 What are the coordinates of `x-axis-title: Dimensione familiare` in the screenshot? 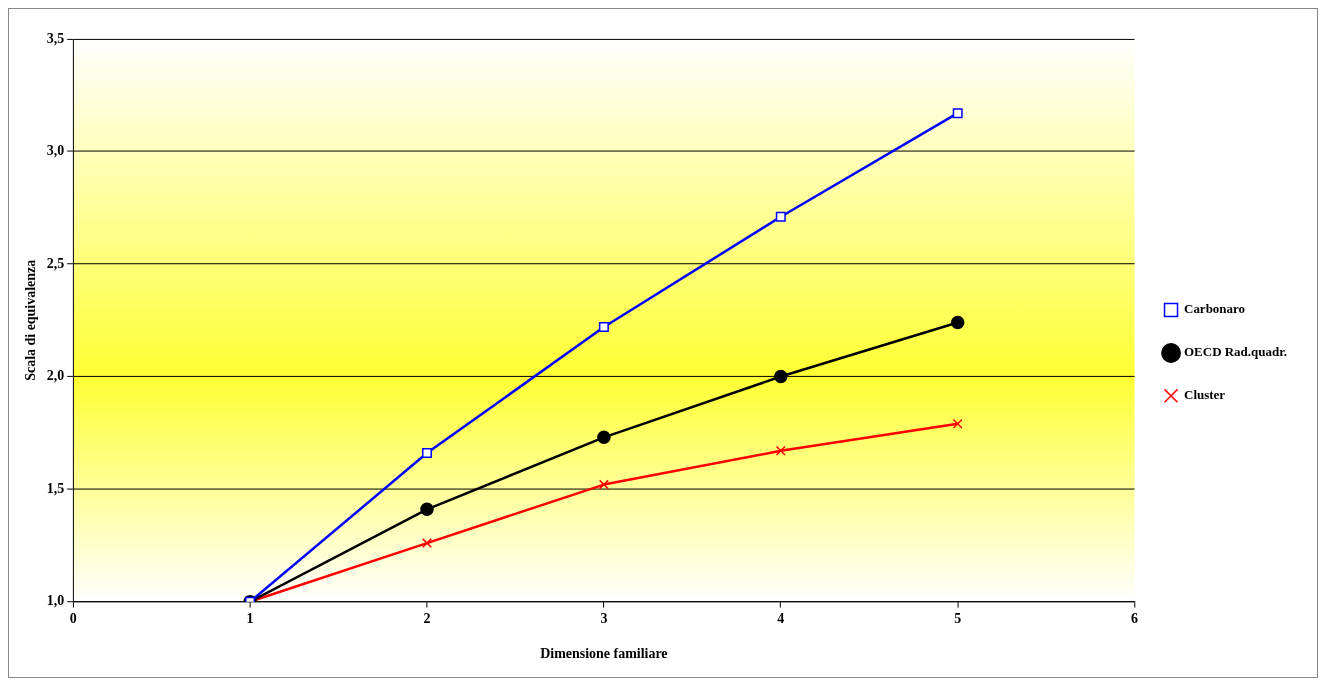 It's located at (604, 654).